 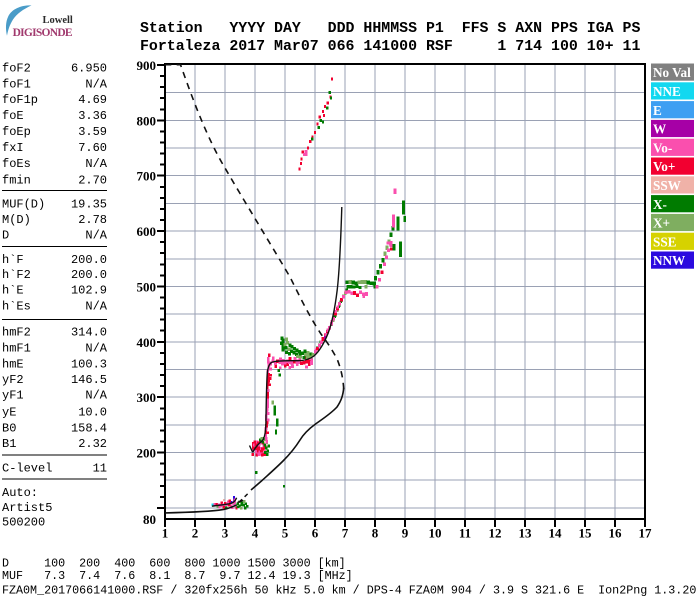 I want to click on svg-text: 900, so click(x=147, y=65).